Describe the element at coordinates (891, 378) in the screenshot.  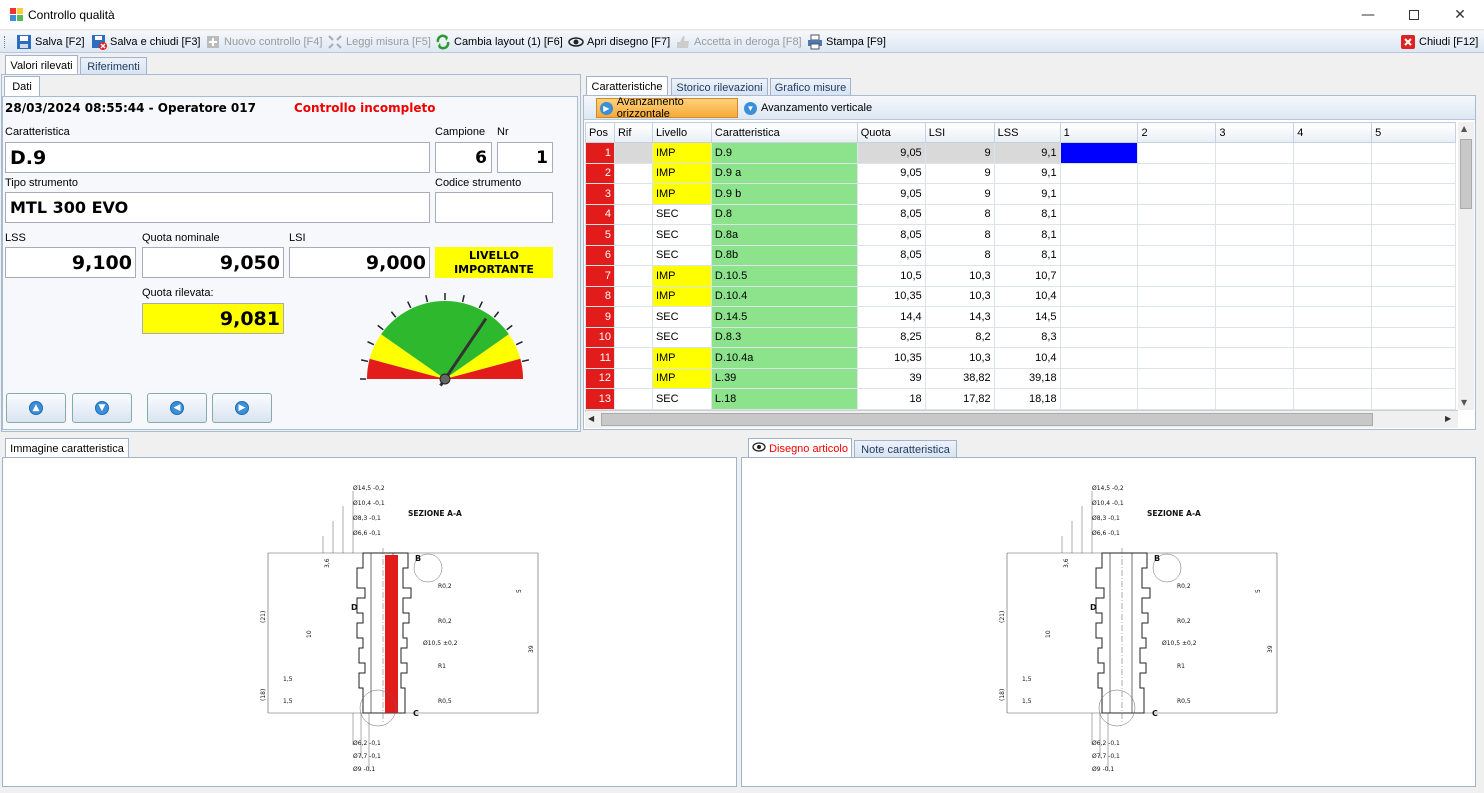
I see `grid-cell: 39` at that location.